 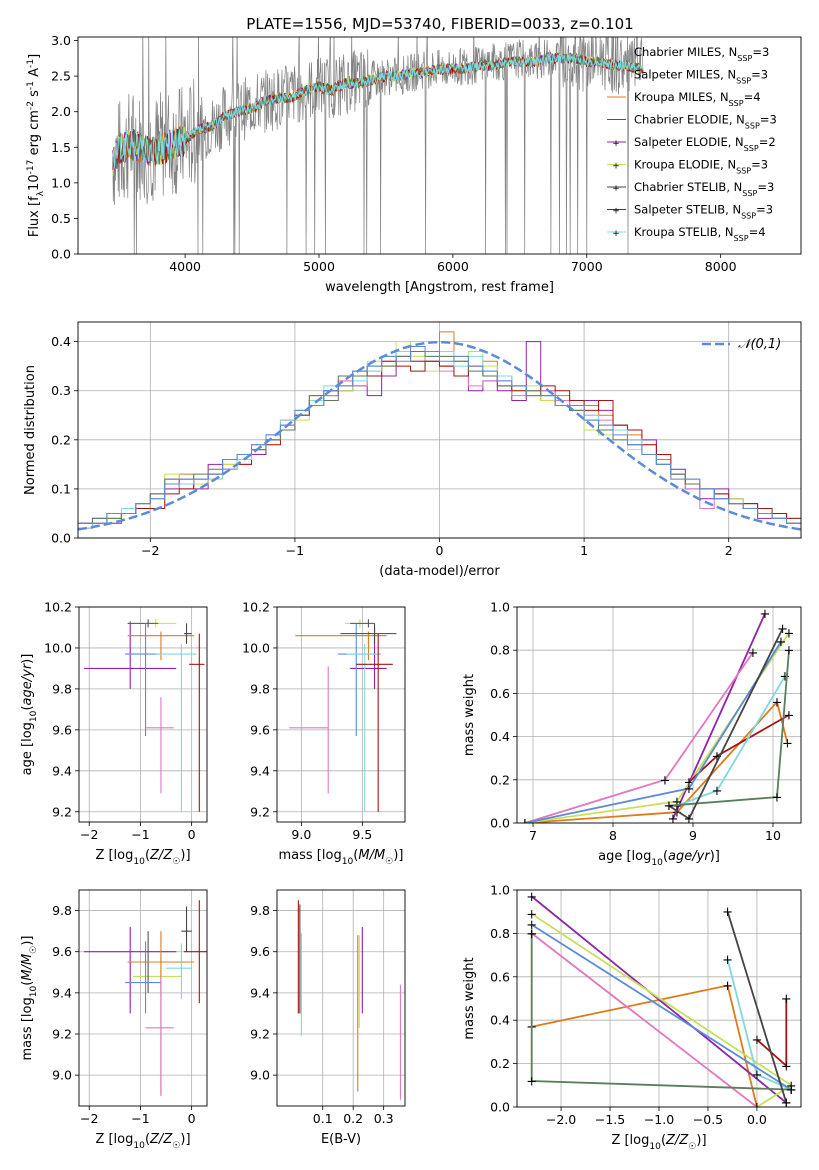 What do you see at coordinates (659, 1119) in the screenshot?
I see `x-tick-label: −1.0` at bounding box center [659, 1119].